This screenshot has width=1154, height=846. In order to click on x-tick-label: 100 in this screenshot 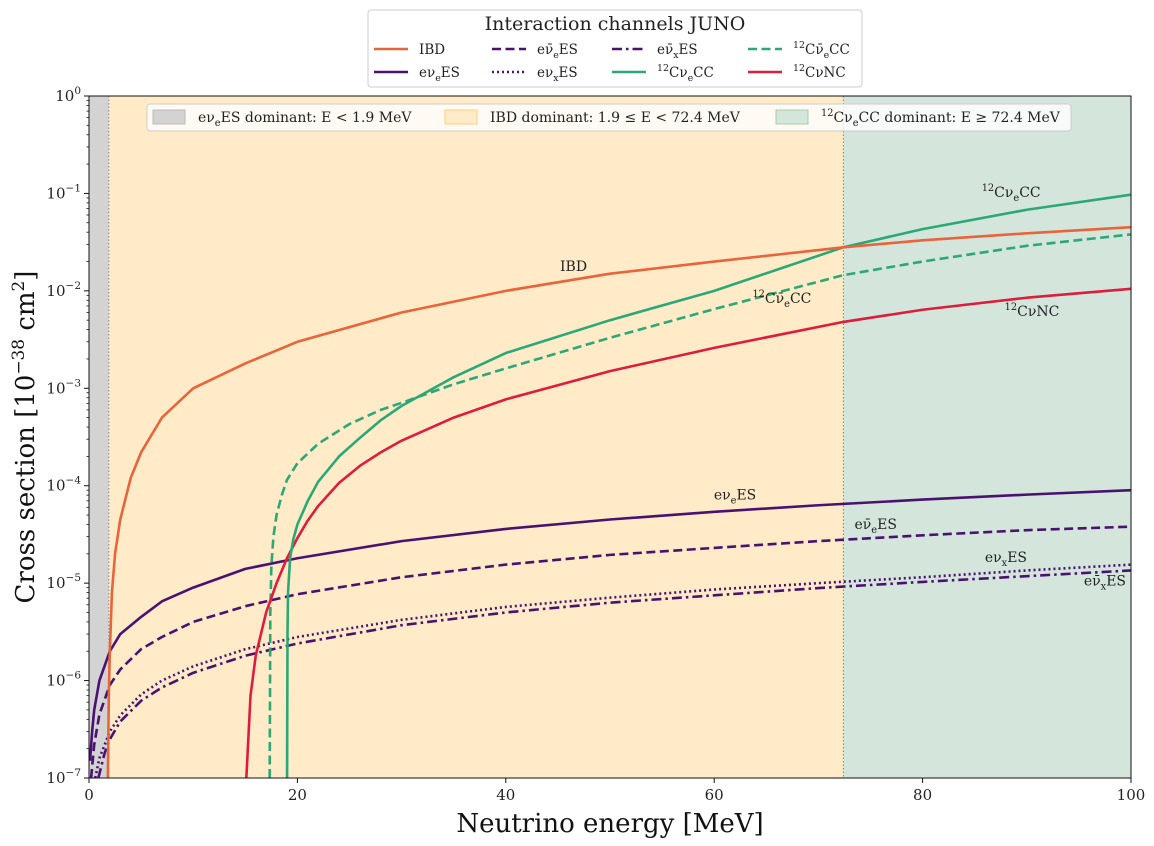, I will do `click(1131, 795)`.